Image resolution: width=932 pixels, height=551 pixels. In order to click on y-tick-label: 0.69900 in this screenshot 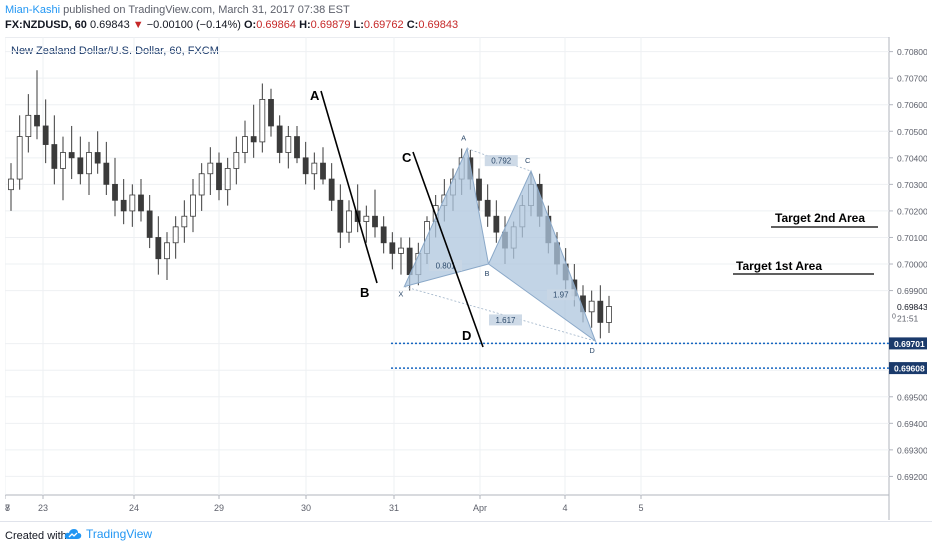, I will do `click(912, 291)`.